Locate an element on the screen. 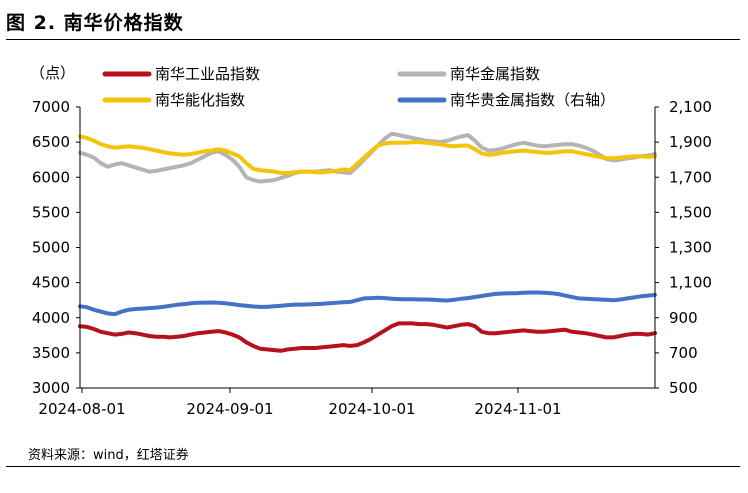  x-tick-label: 2024-09-01 is located at coordinates (229, 409).